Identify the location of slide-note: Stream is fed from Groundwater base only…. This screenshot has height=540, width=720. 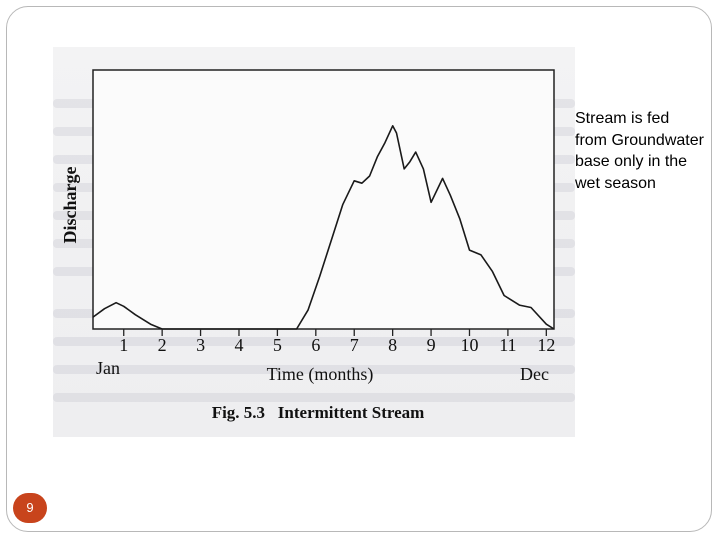
(639, 151).